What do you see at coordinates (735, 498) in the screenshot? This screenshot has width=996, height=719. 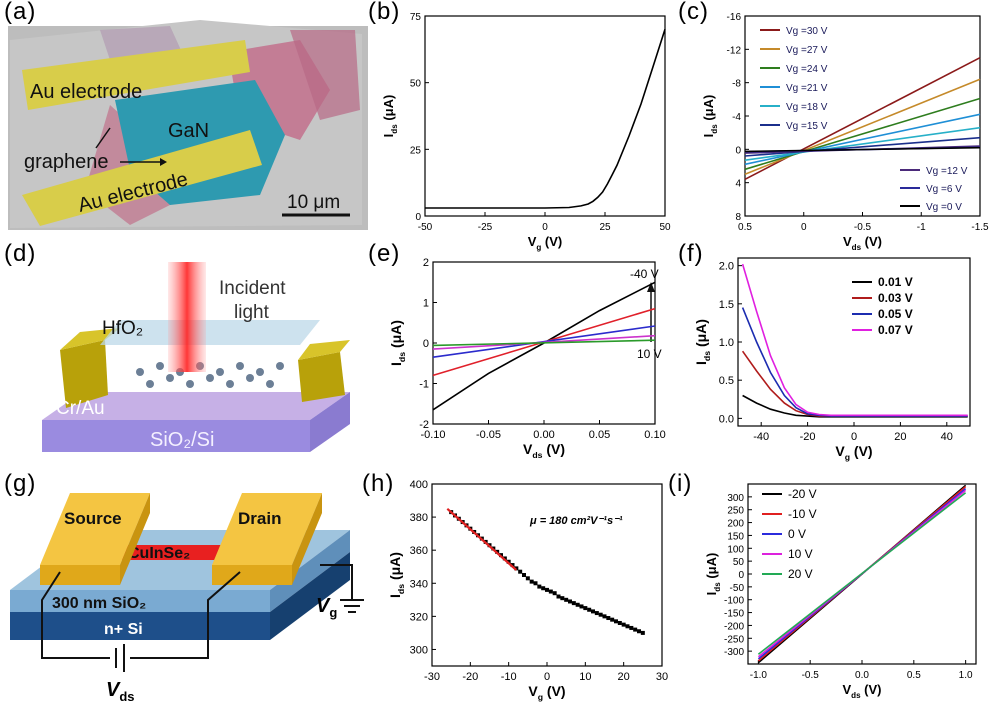 I see `panel-i-ytick-label: 300` at bounding box center [735, 498].